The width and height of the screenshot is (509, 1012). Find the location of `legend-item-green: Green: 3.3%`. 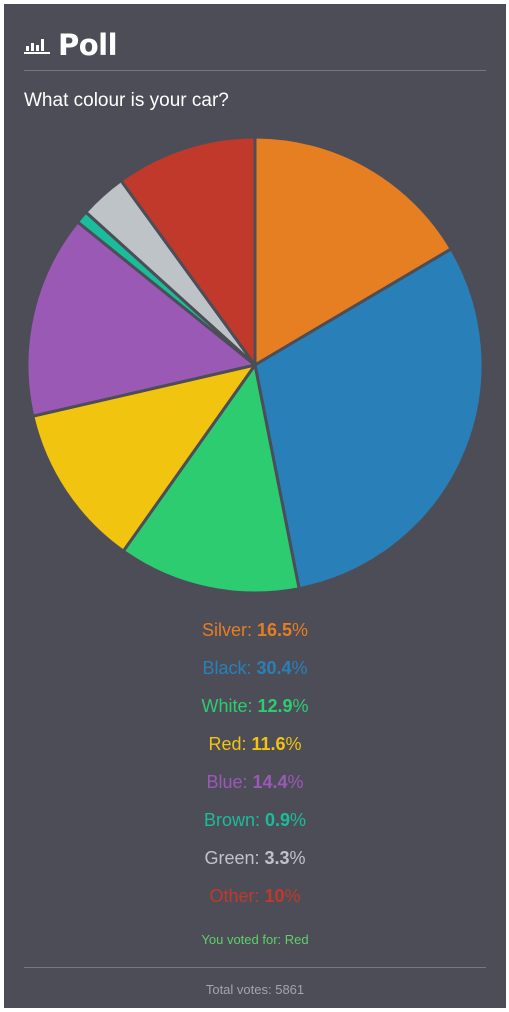

legend-item-green: Green: 3.3% is located at coordinates (255, 863).